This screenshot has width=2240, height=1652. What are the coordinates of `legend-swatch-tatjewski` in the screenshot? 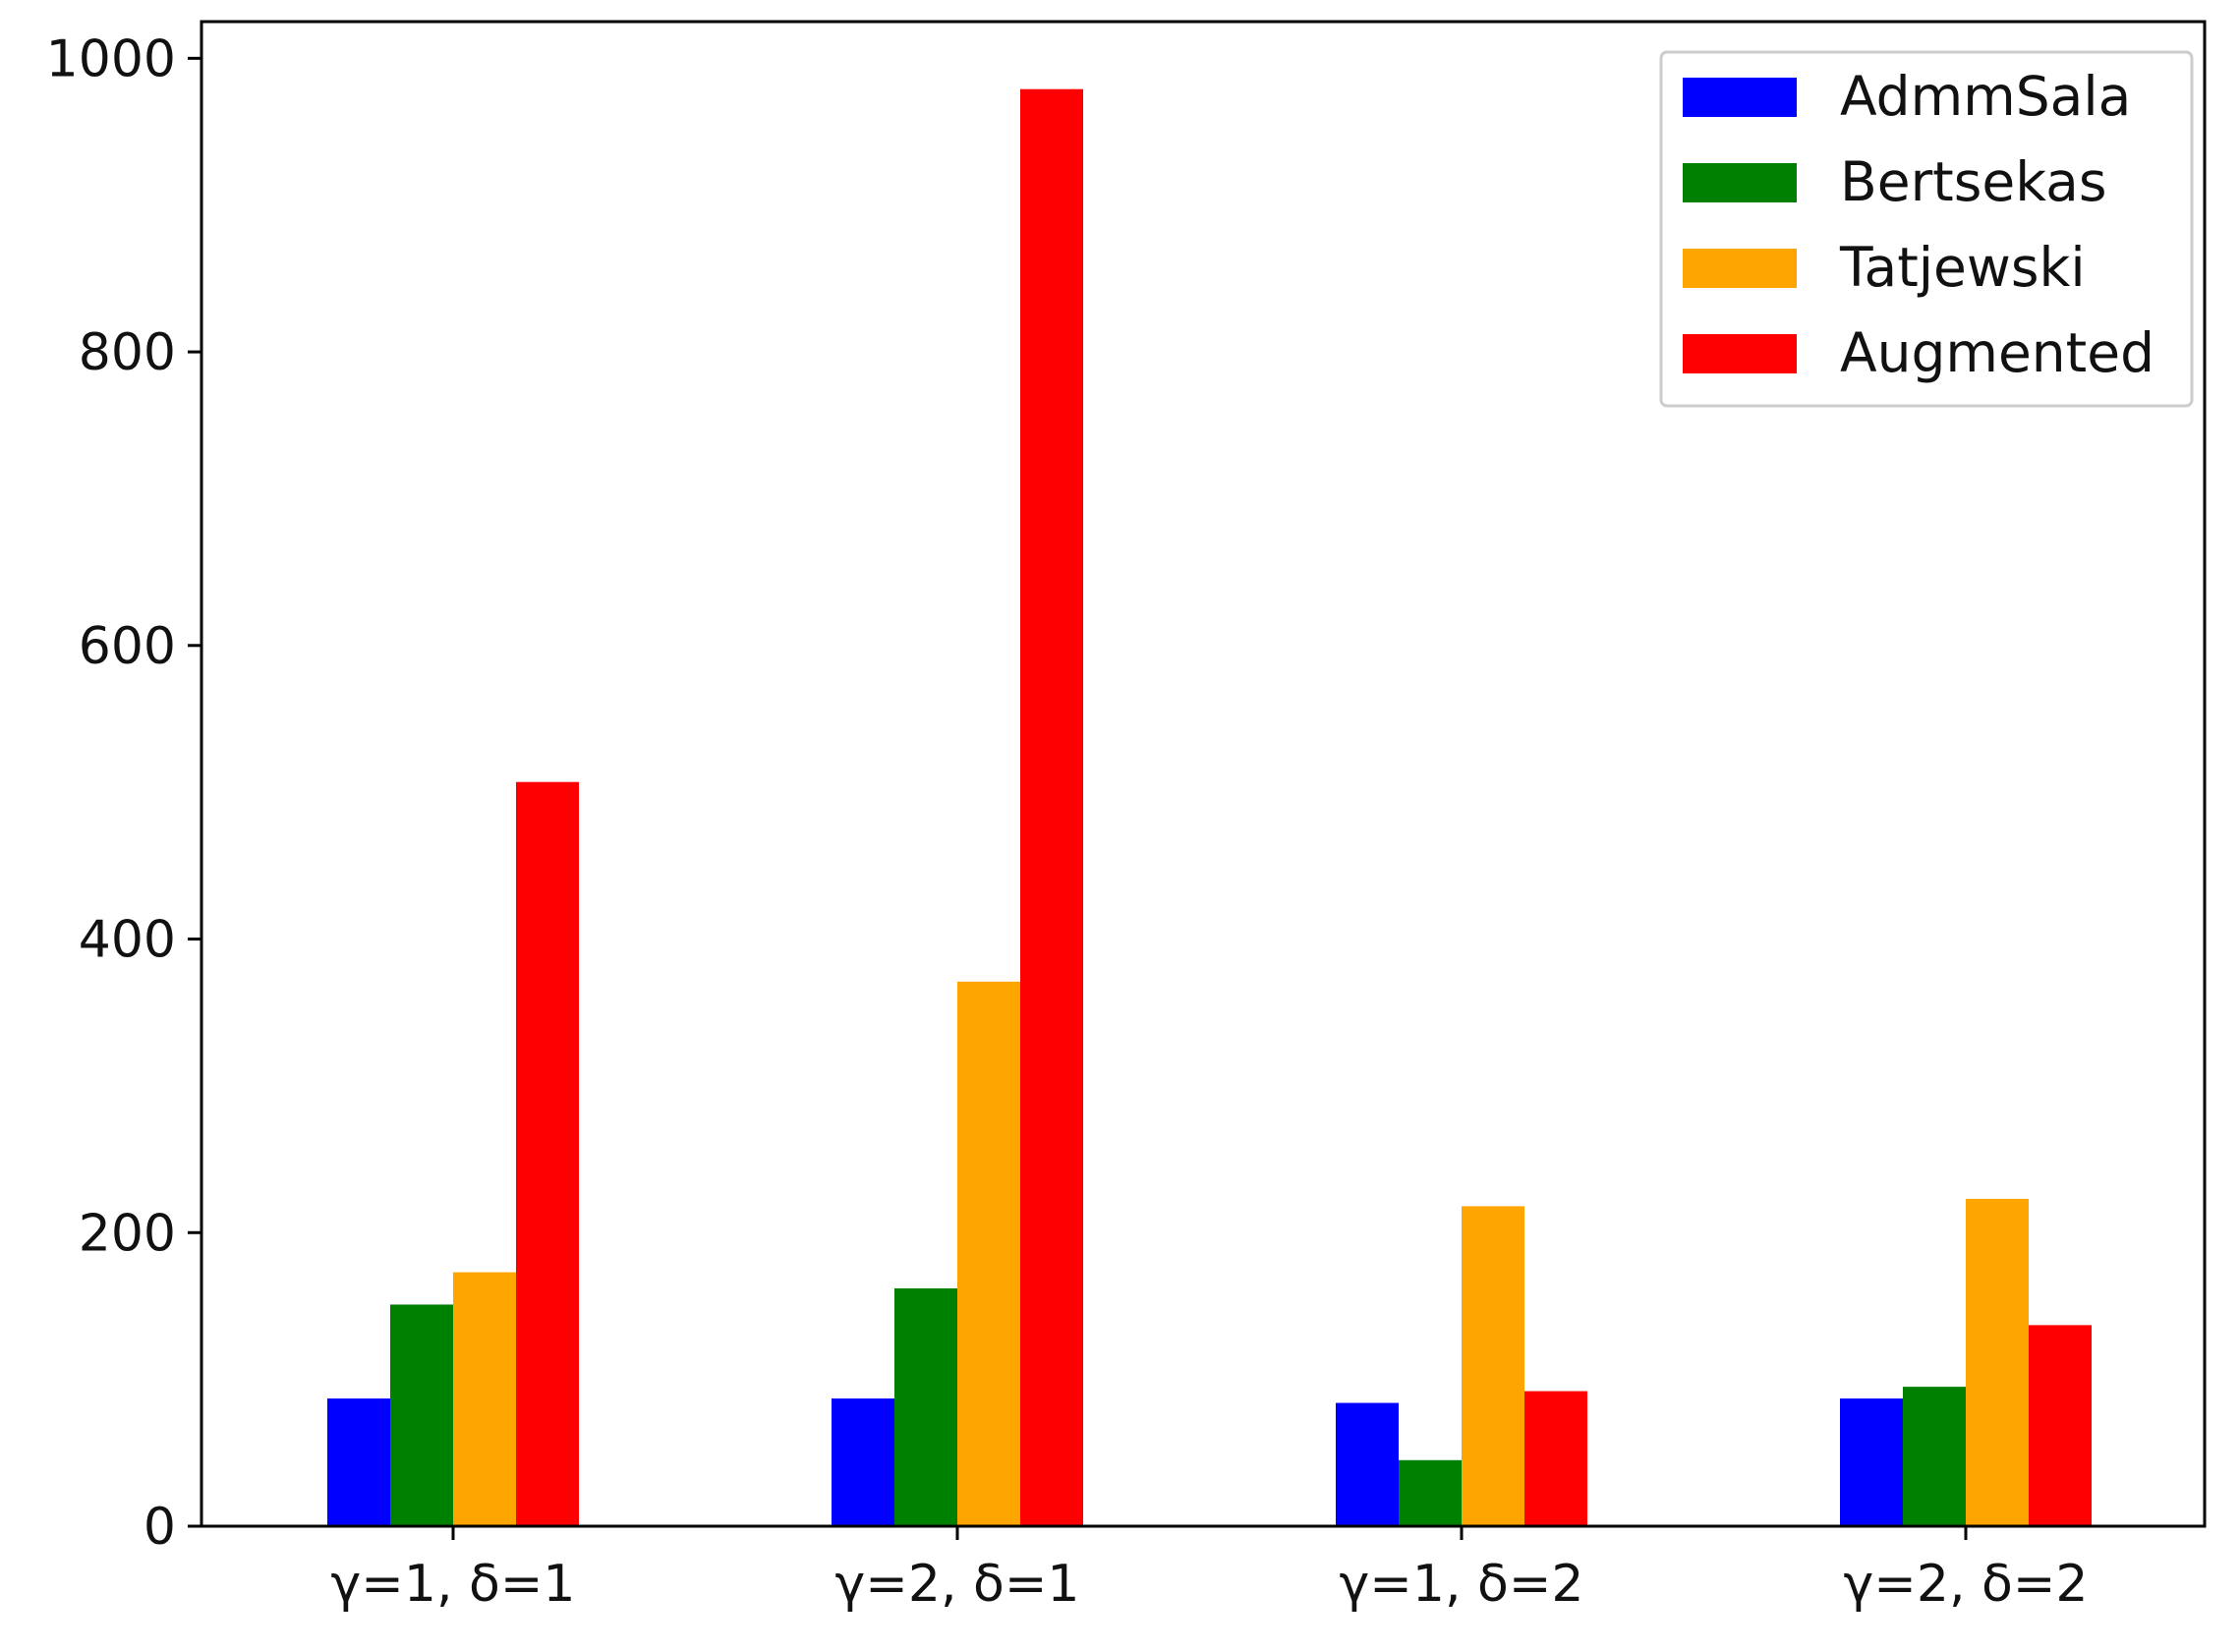 It's located at (1740, 268).